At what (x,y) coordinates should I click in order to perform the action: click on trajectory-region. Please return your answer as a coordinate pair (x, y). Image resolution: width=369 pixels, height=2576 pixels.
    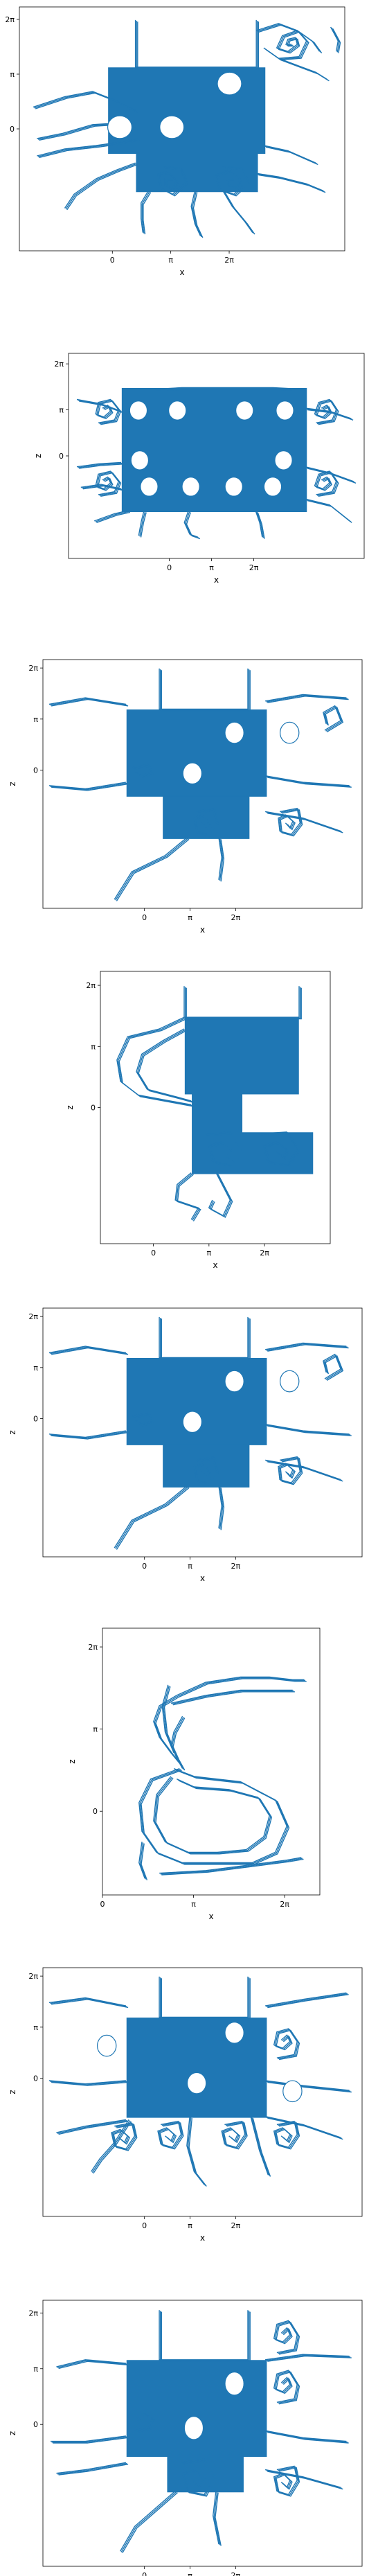
    Looking at the image, I should click on (206, 817).